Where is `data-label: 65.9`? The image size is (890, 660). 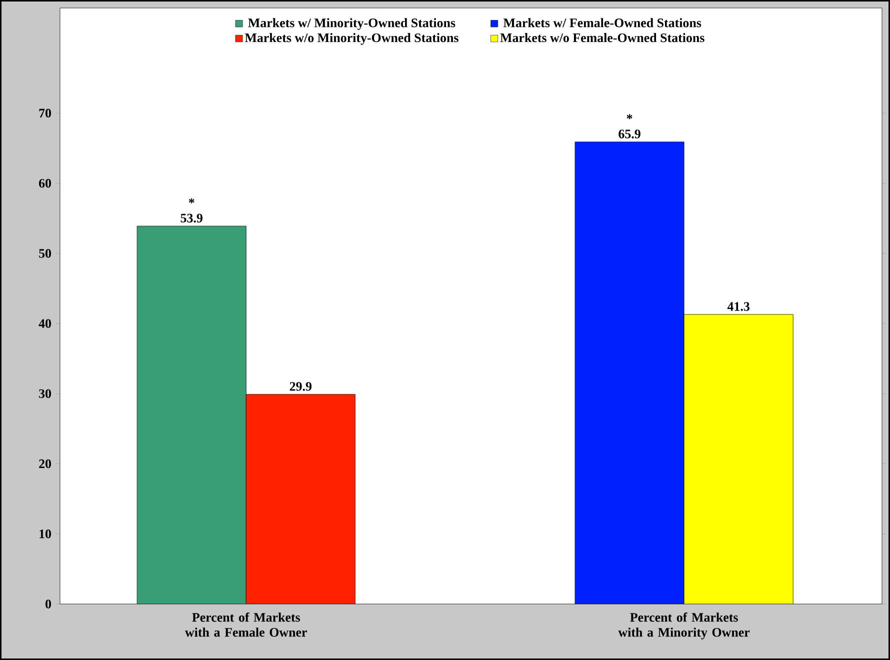
data-label: 65.9 is located at coordinates (629, 134).